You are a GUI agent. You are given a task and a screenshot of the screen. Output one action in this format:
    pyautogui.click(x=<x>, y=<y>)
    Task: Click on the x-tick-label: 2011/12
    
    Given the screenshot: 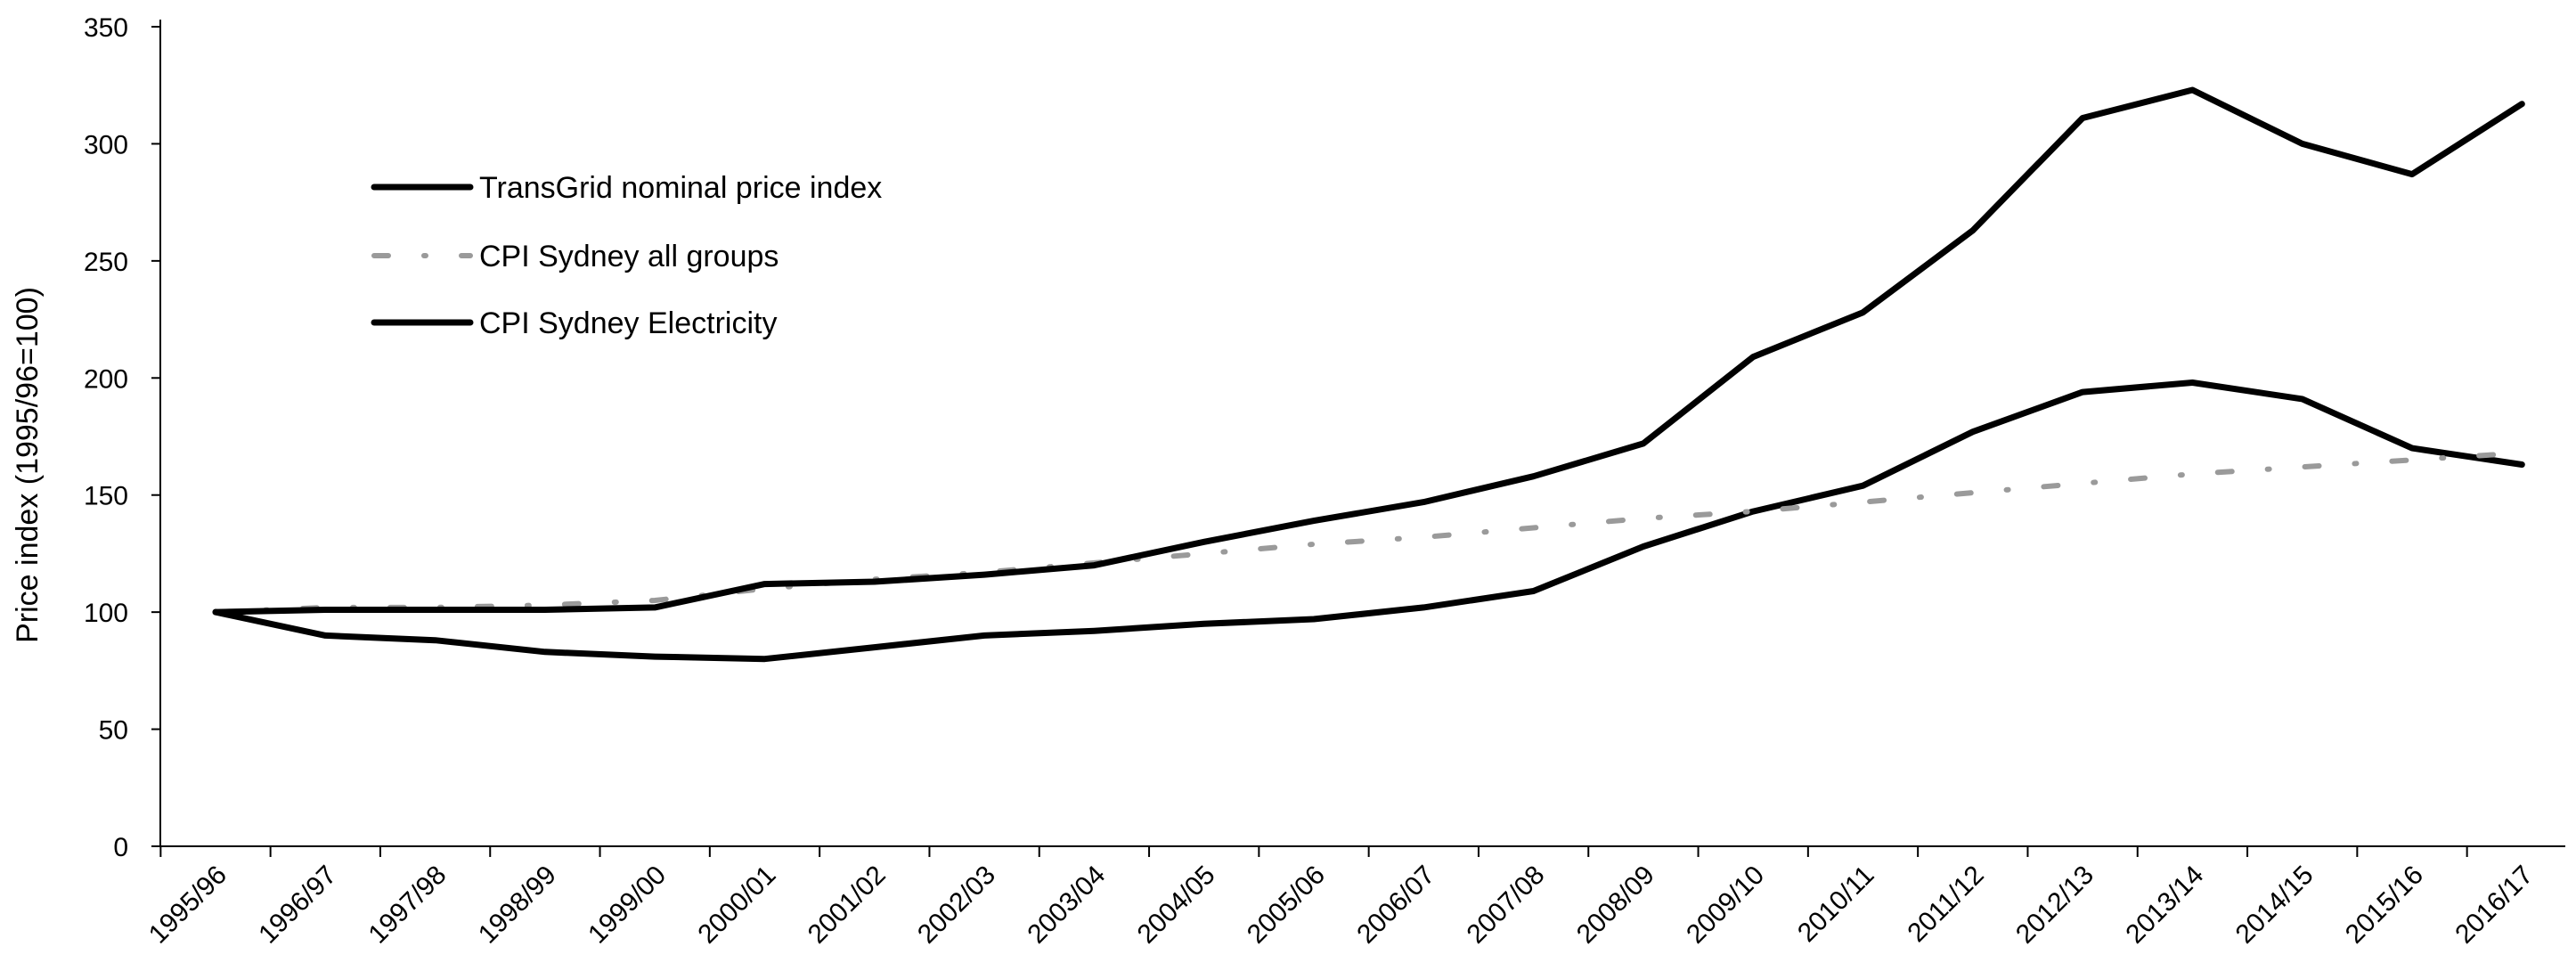 What is the action you would take?
    pyautogui.click(x=1946, y=904)
    